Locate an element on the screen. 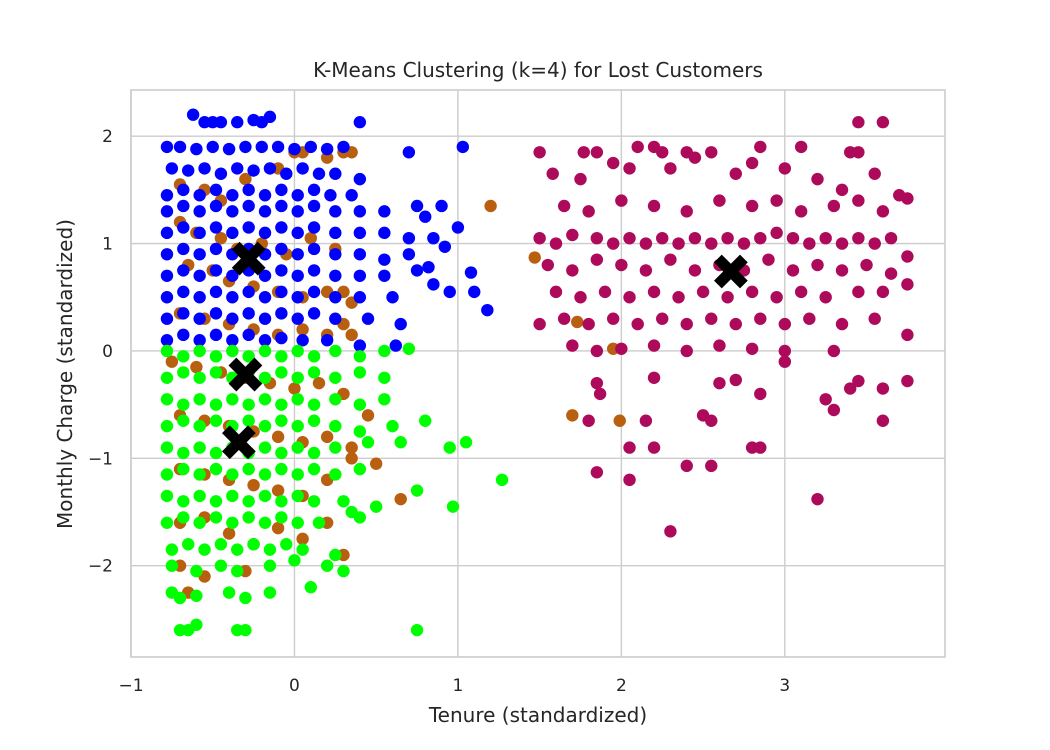 This screenshot has height=750, width=1050. y-tick-label: −2 is located at coordinates (100, 567).